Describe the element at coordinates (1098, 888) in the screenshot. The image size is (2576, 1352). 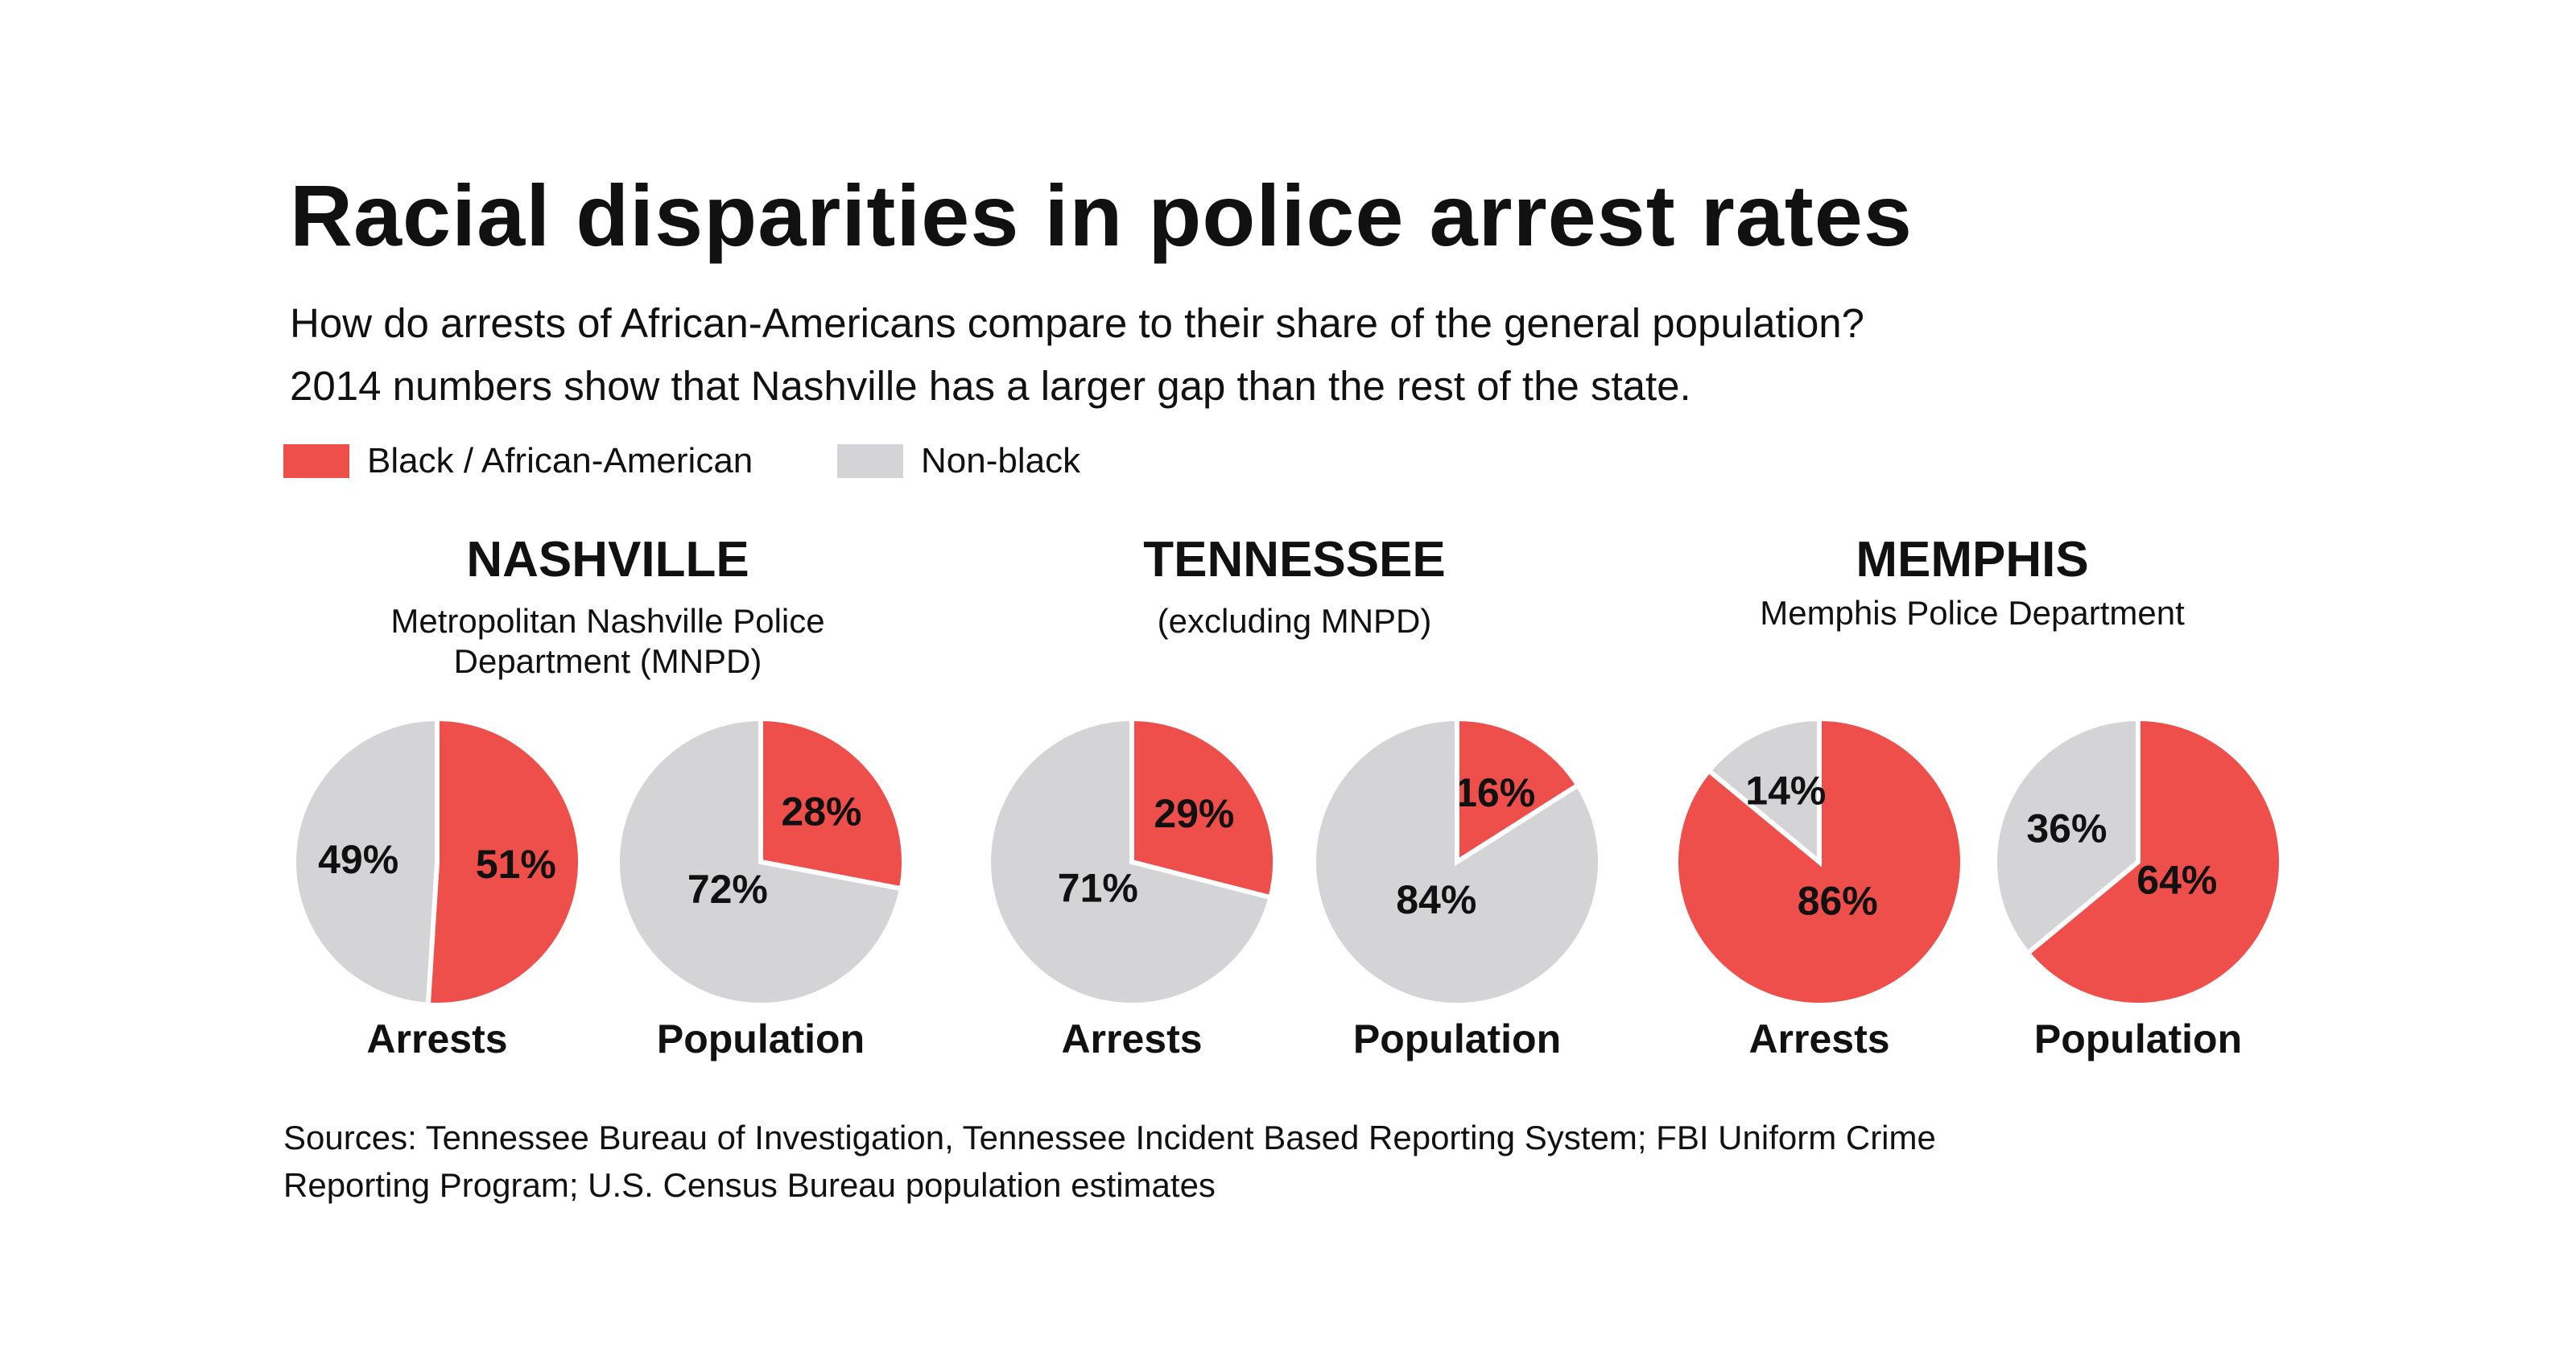
I see `pie-slice-nonblack-label: 71%` at that location.